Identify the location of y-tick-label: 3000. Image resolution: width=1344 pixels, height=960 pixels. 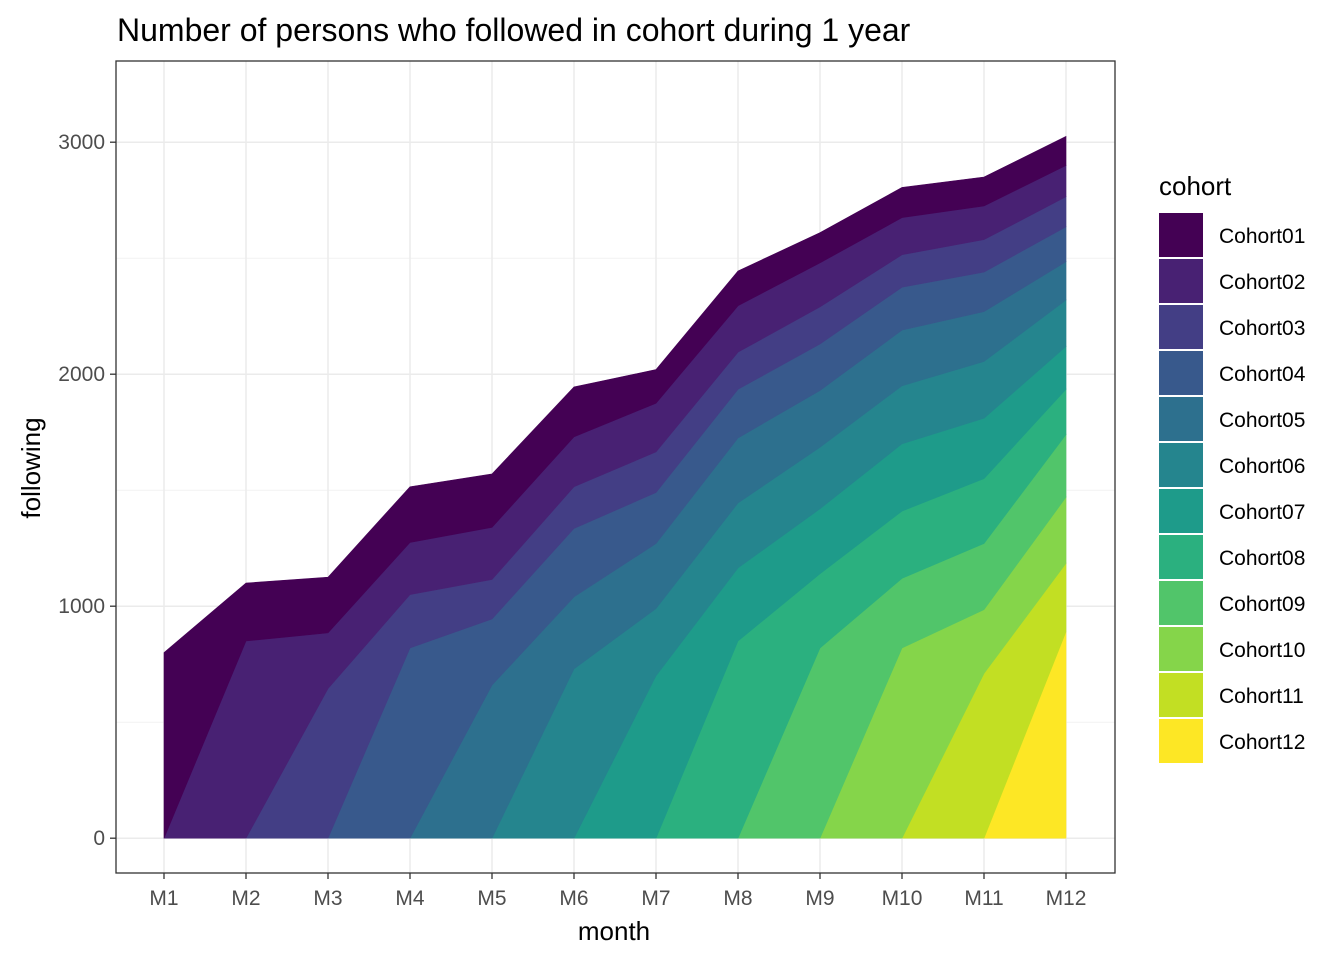
(81, 142).